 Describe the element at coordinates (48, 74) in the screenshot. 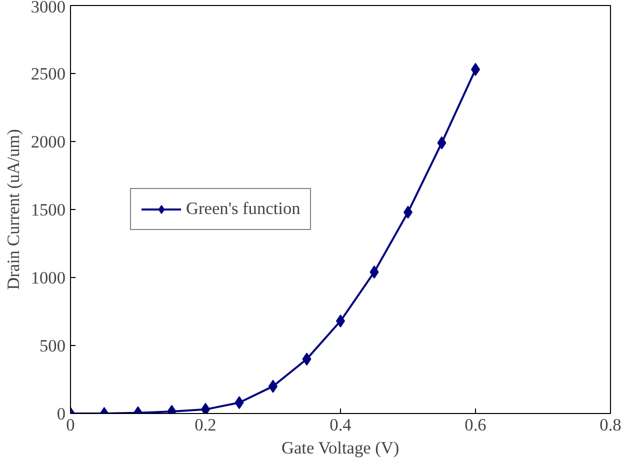

I see `y-tick-label: 2500` at that location.